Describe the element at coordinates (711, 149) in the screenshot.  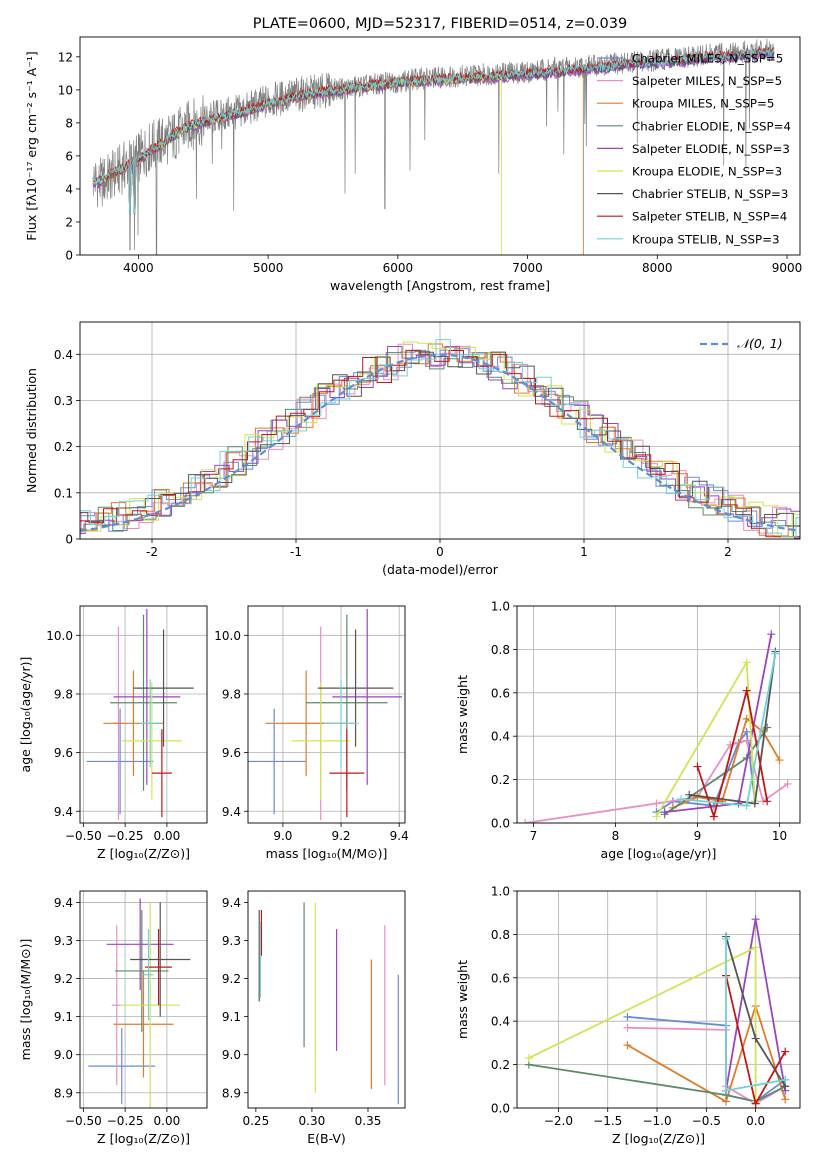
I see `legend-label: Salpeter ELODIE, N_SSP=3` at that location.